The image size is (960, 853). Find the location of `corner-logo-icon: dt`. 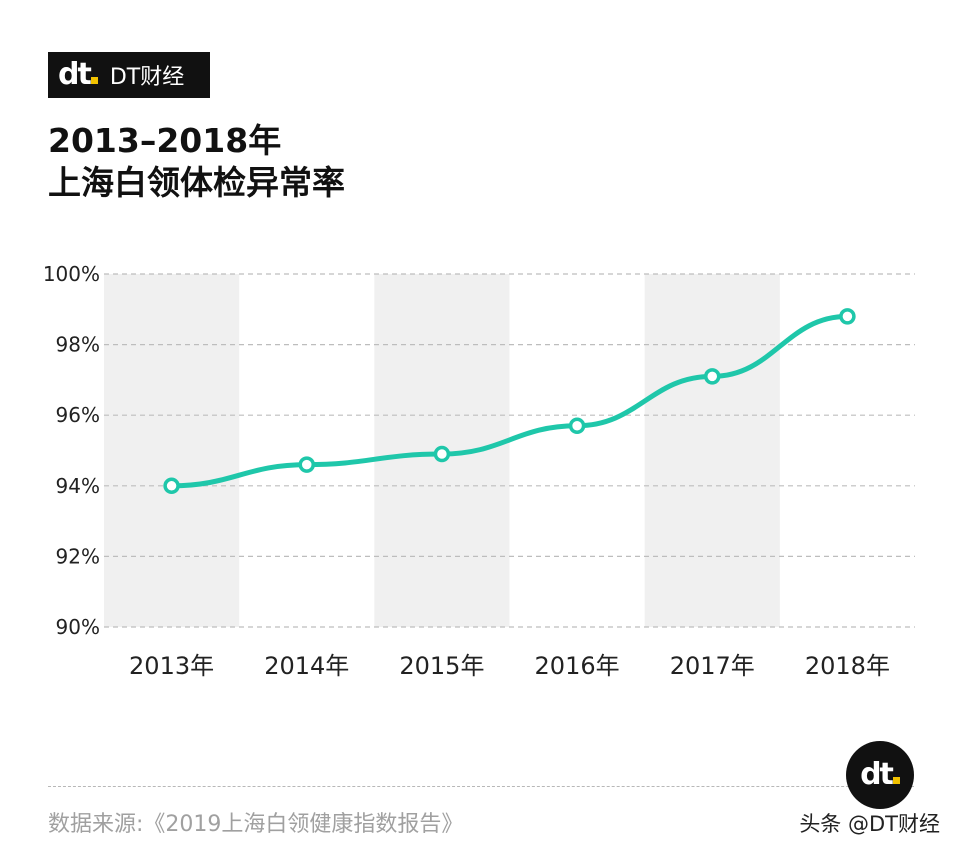

corner-logo-icon: dt is located at coordinates (880, 775).